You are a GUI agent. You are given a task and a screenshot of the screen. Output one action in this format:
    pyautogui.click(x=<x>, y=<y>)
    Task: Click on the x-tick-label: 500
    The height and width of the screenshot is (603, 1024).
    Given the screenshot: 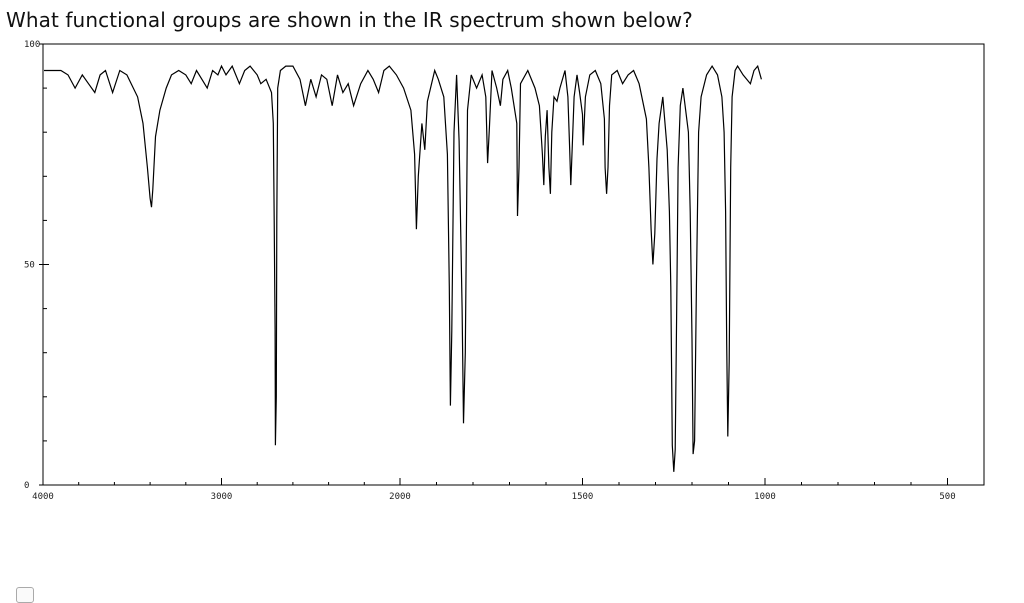 What is the action you would take?
    pyautogui.click(x=947, y=497)
    